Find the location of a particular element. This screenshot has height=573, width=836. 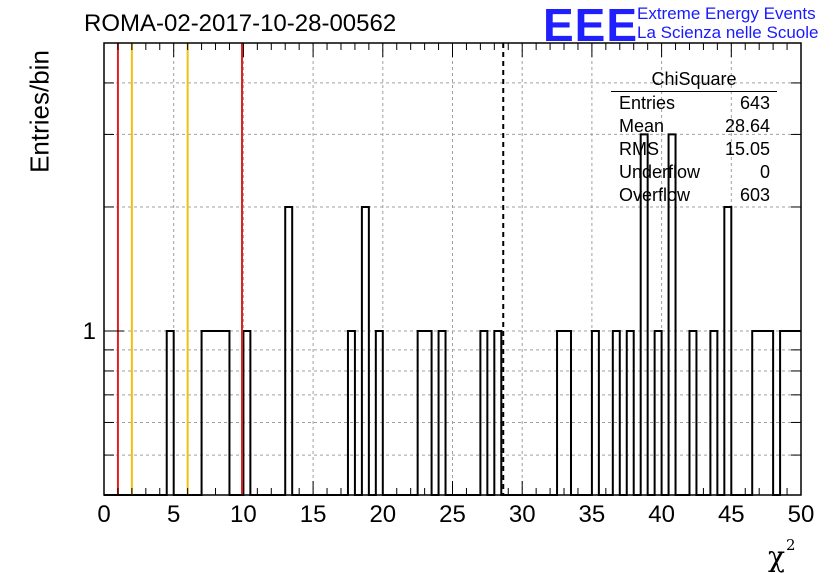

stats-row-overflow: Overflow 603 is located at coordinates (694, 195).